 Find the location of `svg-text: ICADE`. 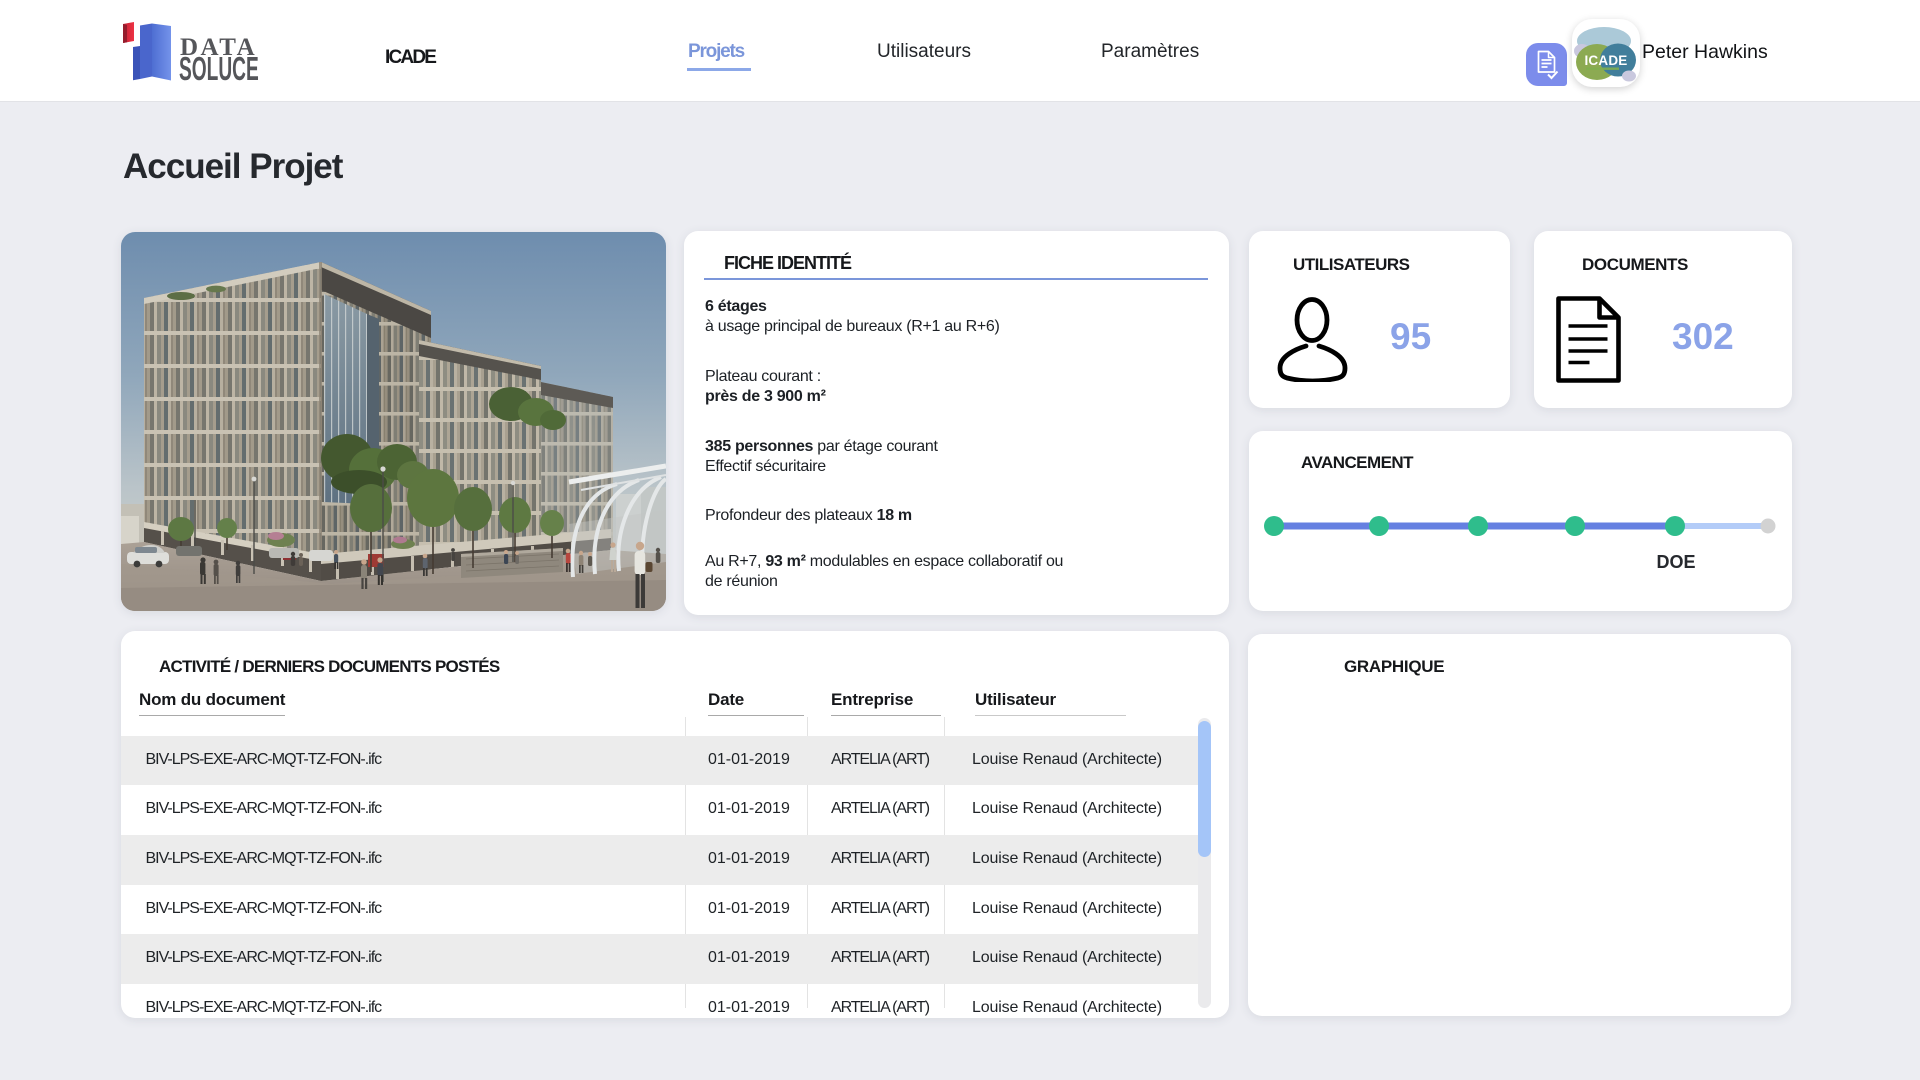

svg-text: ICADE is located at coordinates (1605, 60).